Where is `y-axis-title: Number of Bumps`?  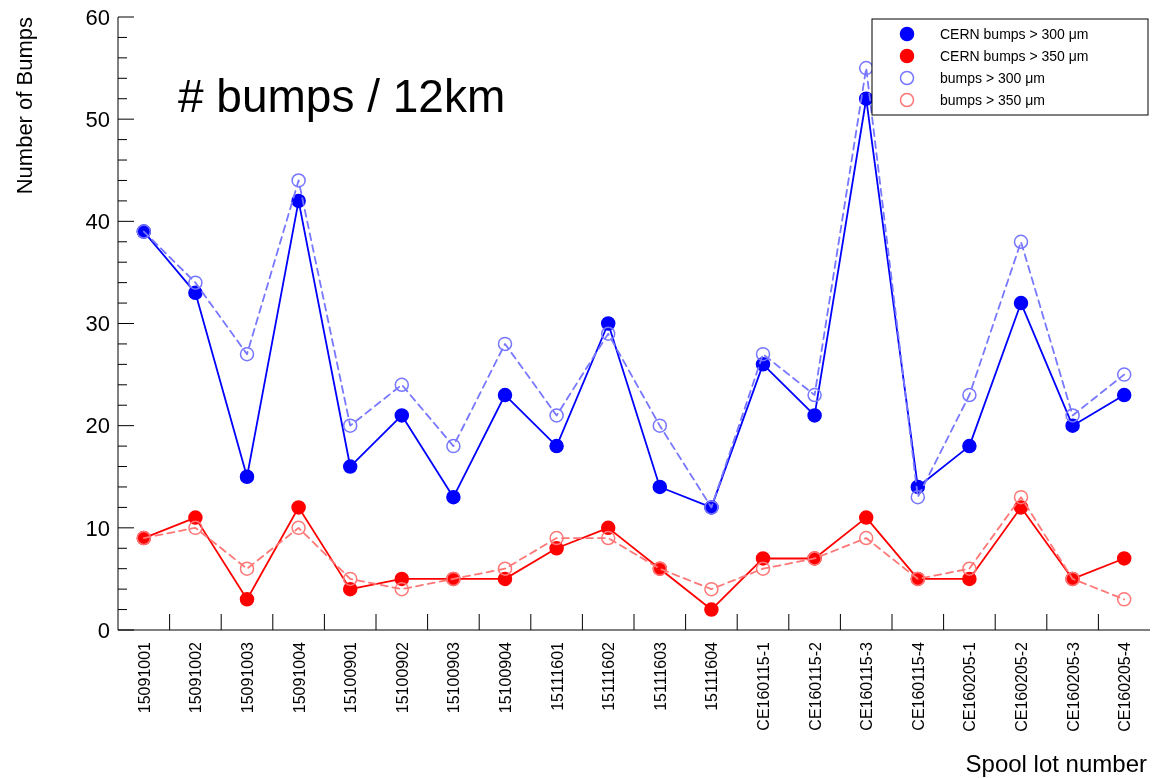 y-axis-title: Number of Bumps is located at coordinates (24, 106).